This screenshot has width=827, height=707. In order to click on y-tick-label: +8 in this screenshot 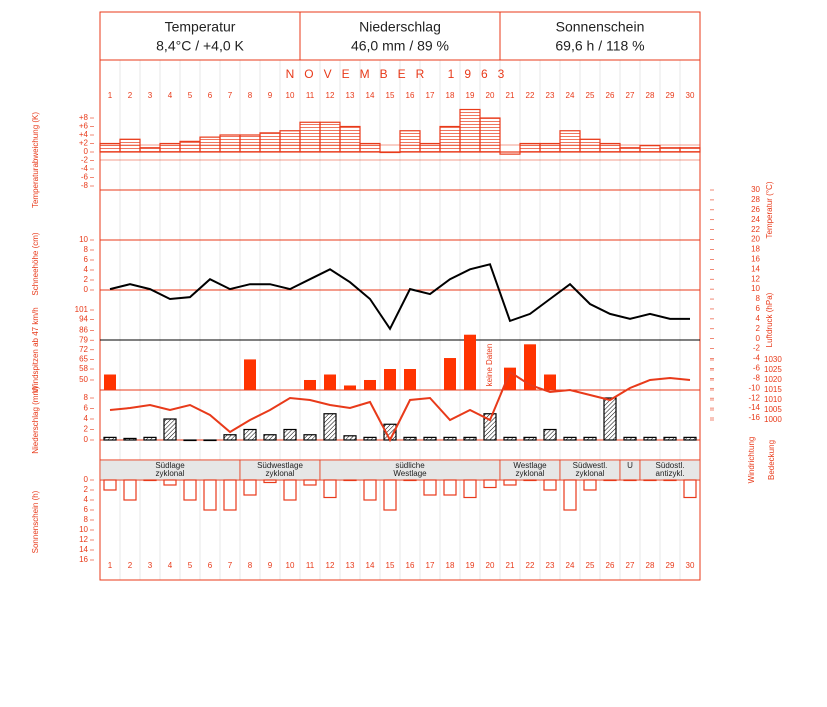, I will do `click(84, 117)`.